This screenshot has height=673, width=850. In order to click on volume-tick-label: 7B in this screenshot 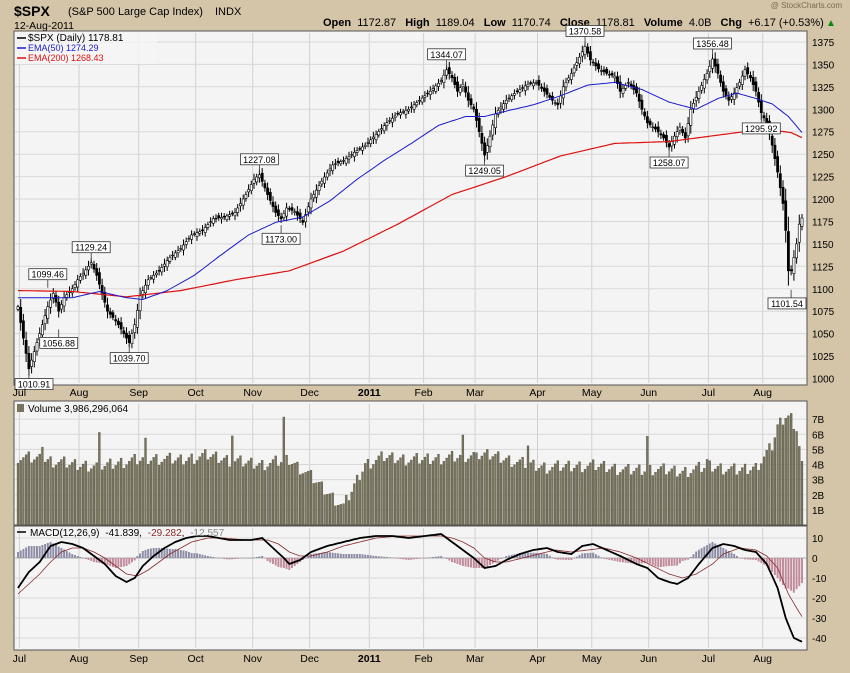, I will do `click(818, 420)`.